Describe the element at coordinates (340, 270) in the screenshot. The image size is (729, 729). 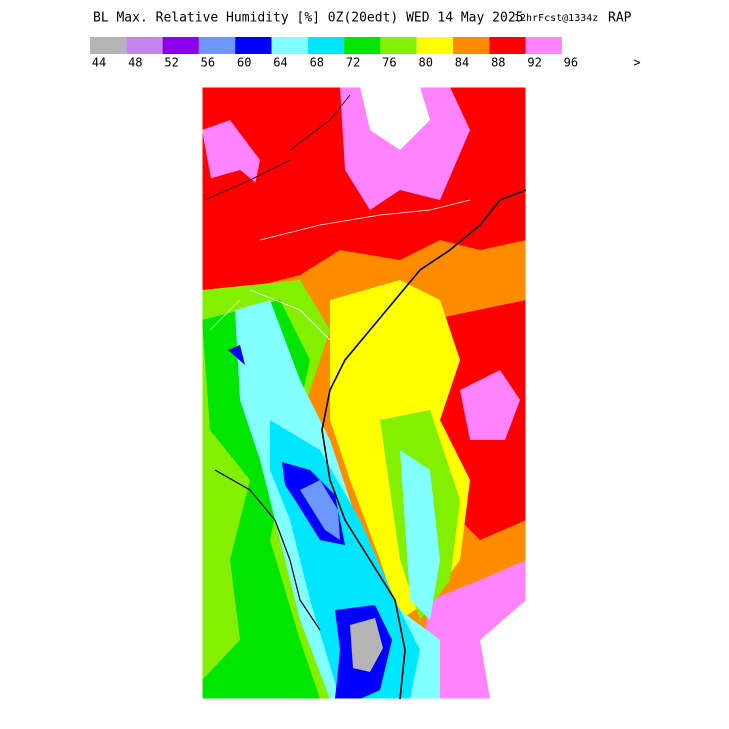
I see `borders` at that location.